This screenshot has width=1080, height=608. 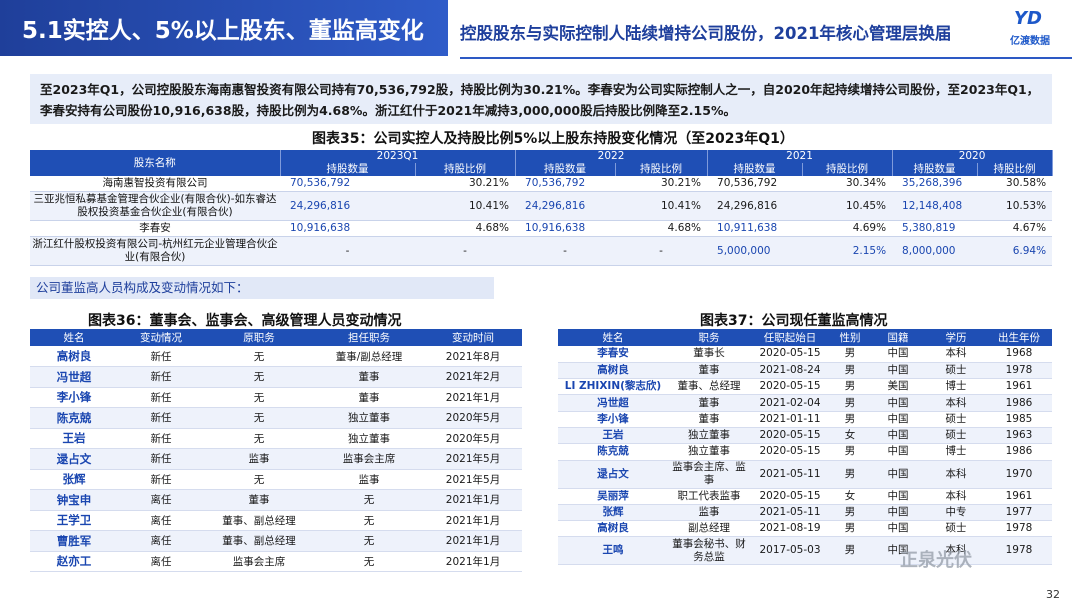 I want to click on cell: 4.67%, so click(x=1015, y=228).